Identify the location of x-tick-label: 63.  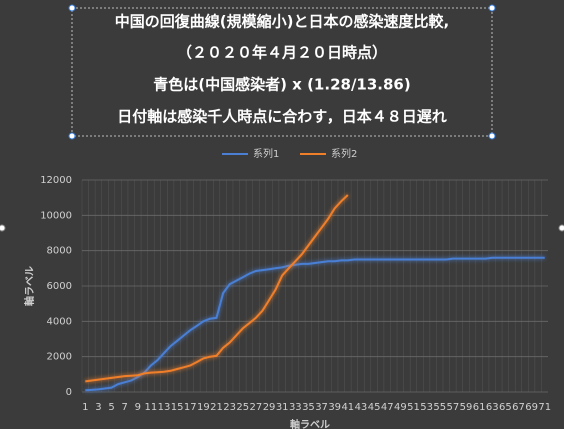
(492, 407).